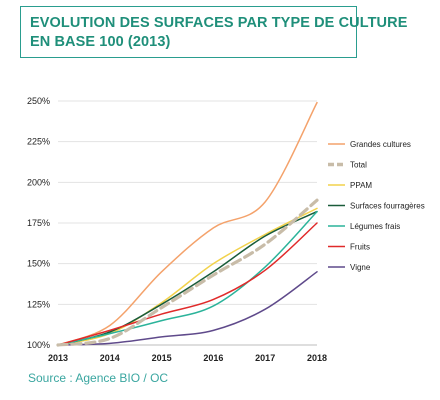 Image resolution: width=440 pixels, height=400 pixels. What do you see at coordinates (360, 267) in the screenshot?
I see `legend-label: Vigne` at bounding box center [360, 267].